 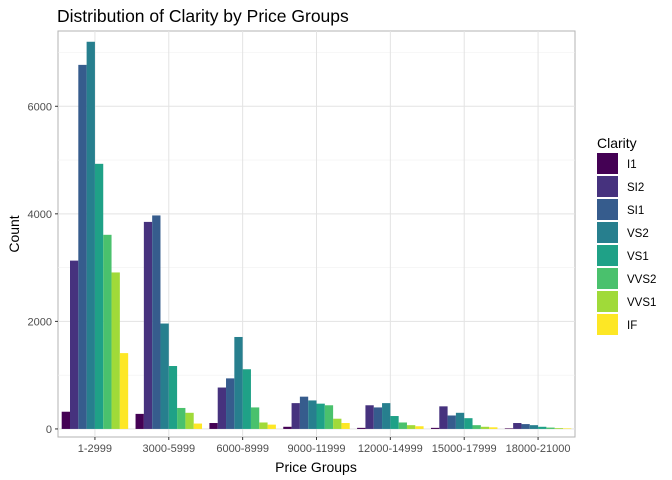 I want to click on legend-label-vvs2: VVS2, so click(x=641, y=280).